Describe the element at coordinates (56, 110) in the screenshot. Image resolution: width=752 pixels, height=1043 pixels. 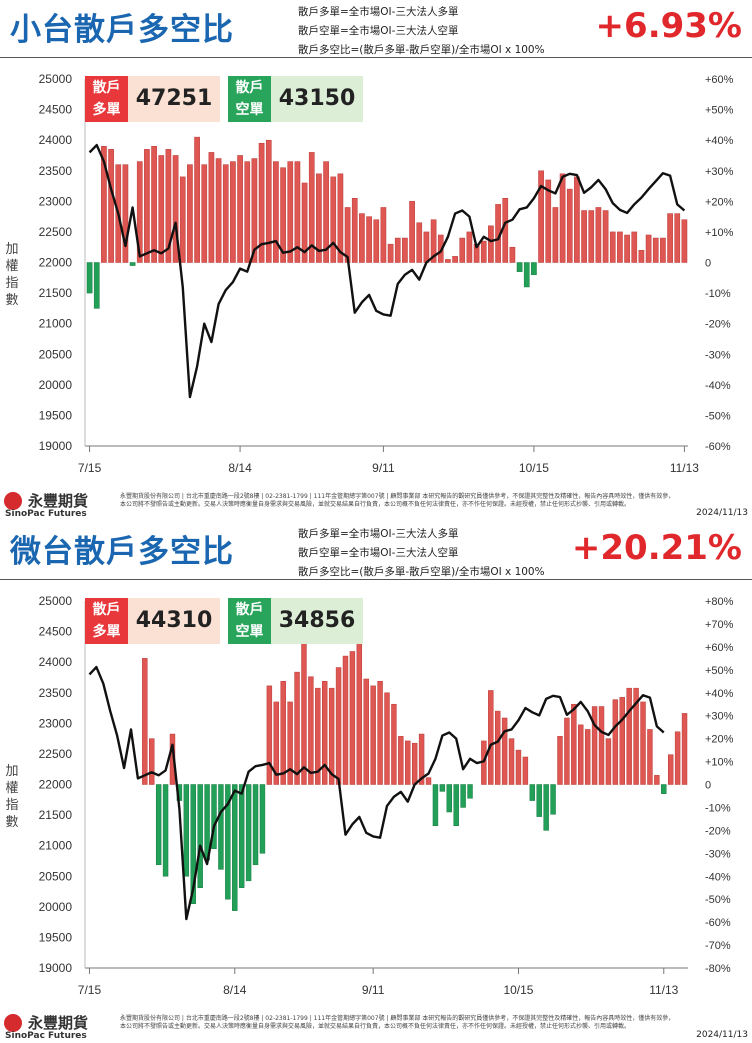
I see `y-left-tick-label: 24500` at that location.